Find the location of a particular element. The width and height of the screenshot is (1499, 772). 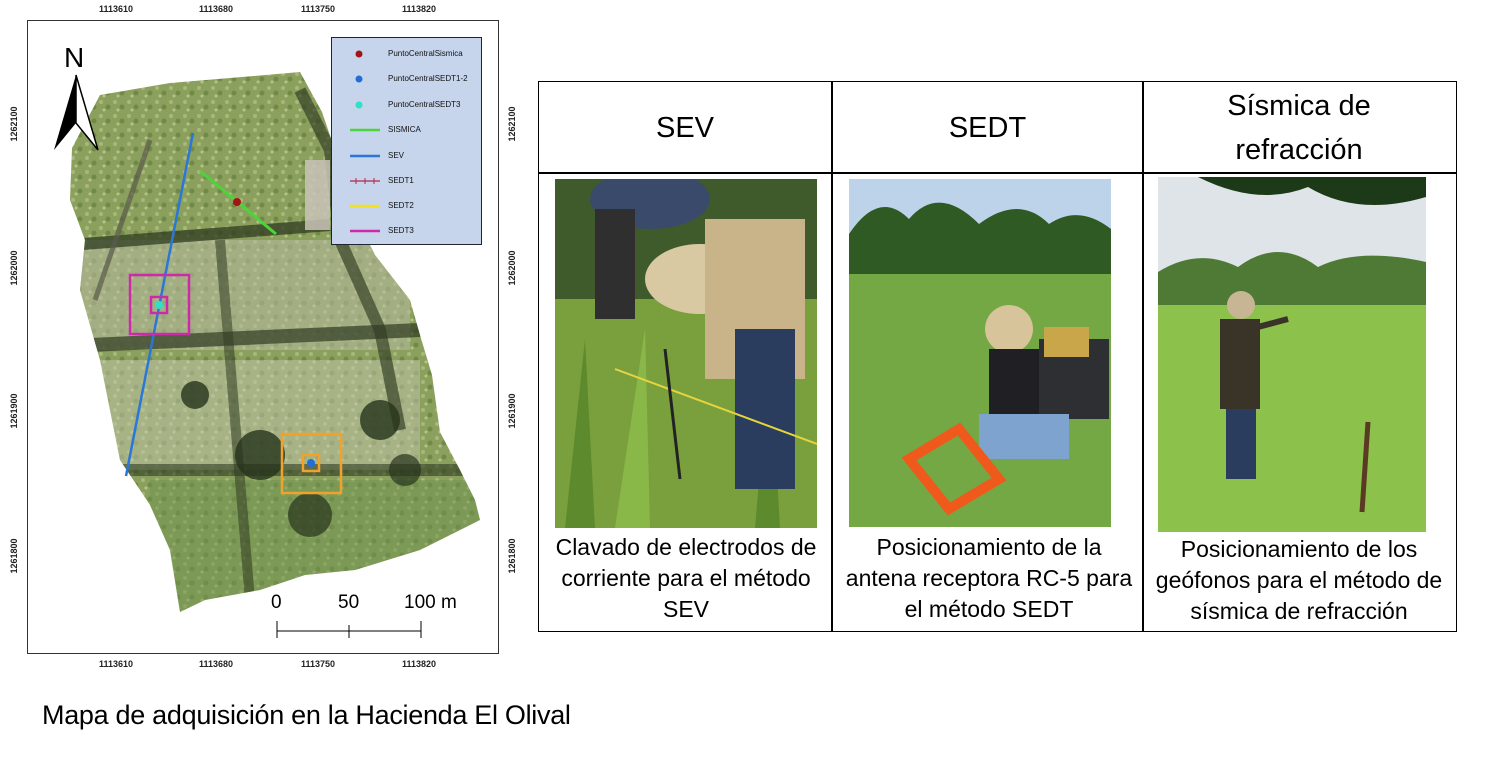

tick-line-symbol is located at coordinates (365, 181).